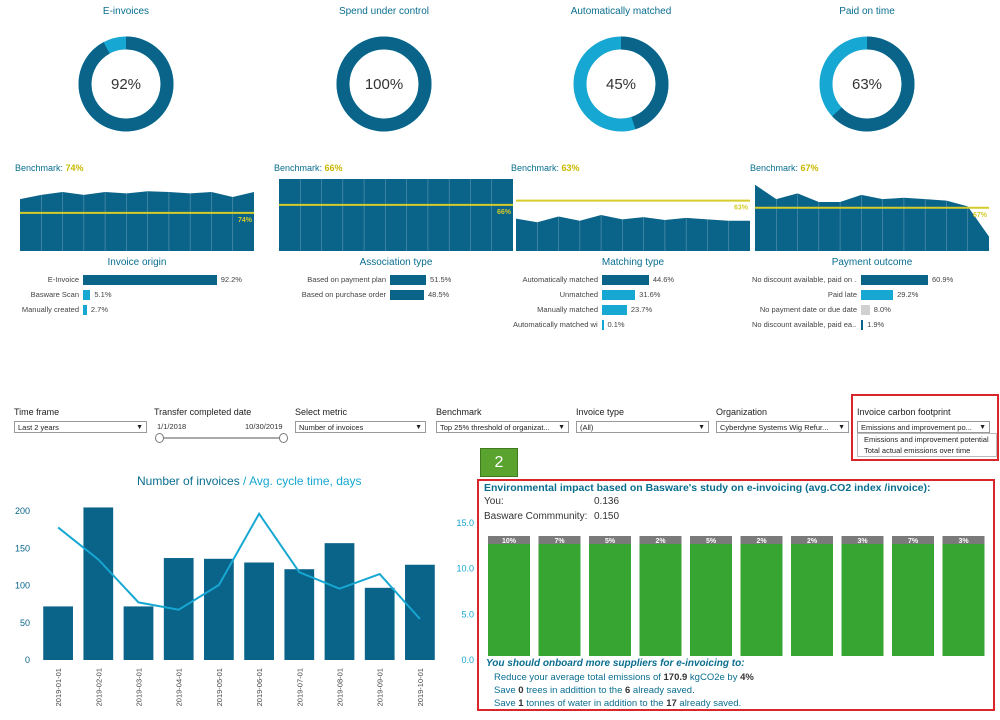 The height and width of the screenshot is (720, 1000). Describe the element at coordinates (38, 427) in the screenshot. I see `time-frame-value: Last 2 years` at that location.